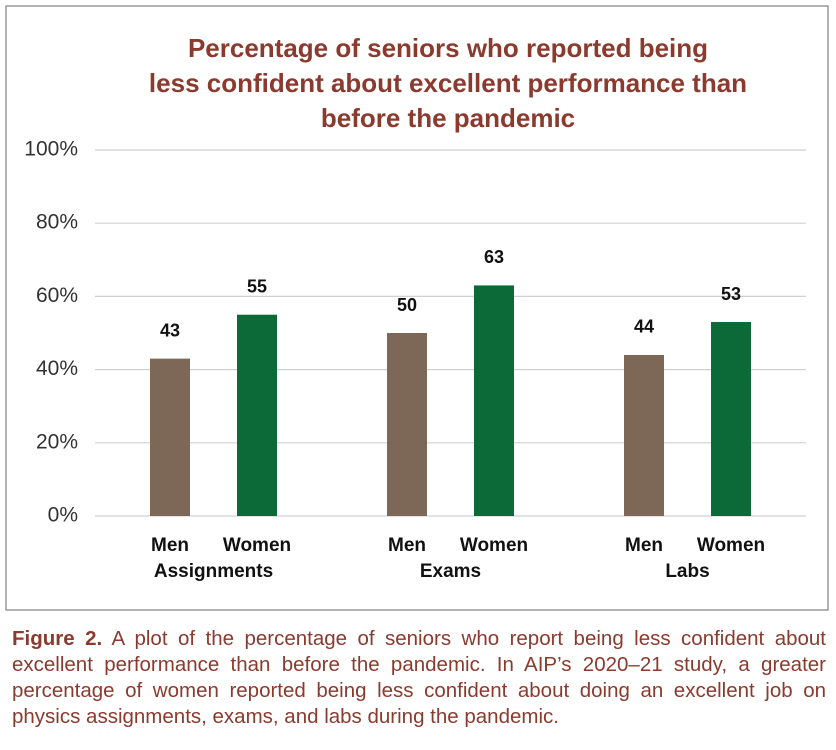  I want to click on y-tick-label: 60%, so click(57, 295).